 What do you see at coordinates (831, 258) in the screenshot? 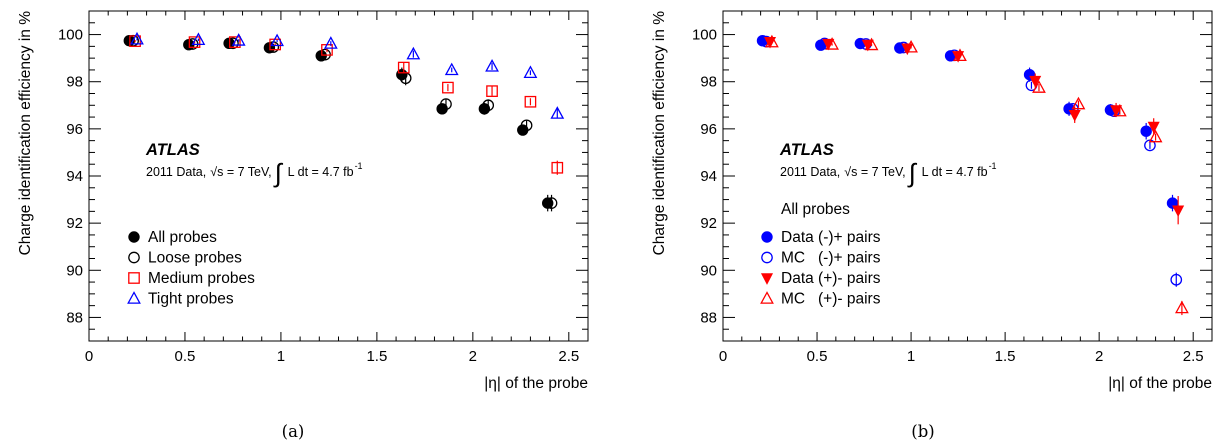
I see `legend-label: MC (-)+ pairs` at bounding box center [831, 258].